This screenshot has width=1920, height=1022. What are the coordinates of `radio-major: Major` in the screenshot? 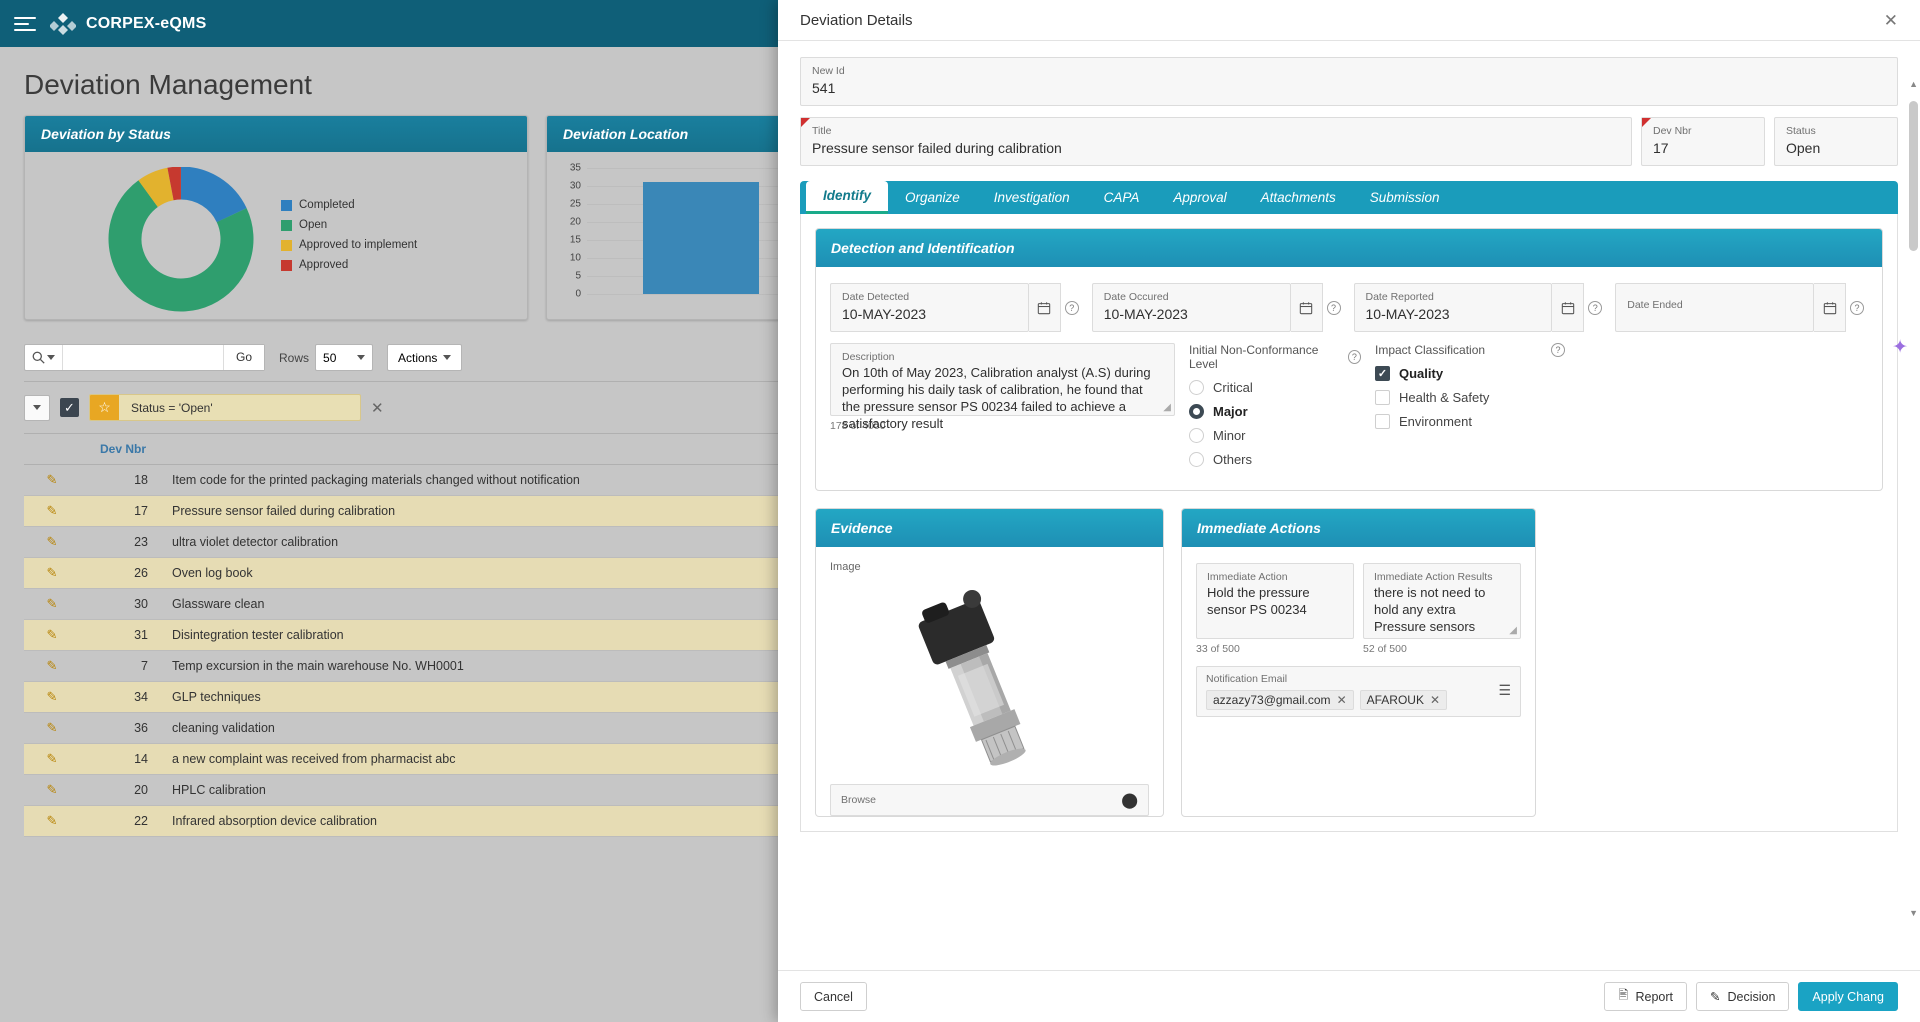 It's located at (1275, 411).